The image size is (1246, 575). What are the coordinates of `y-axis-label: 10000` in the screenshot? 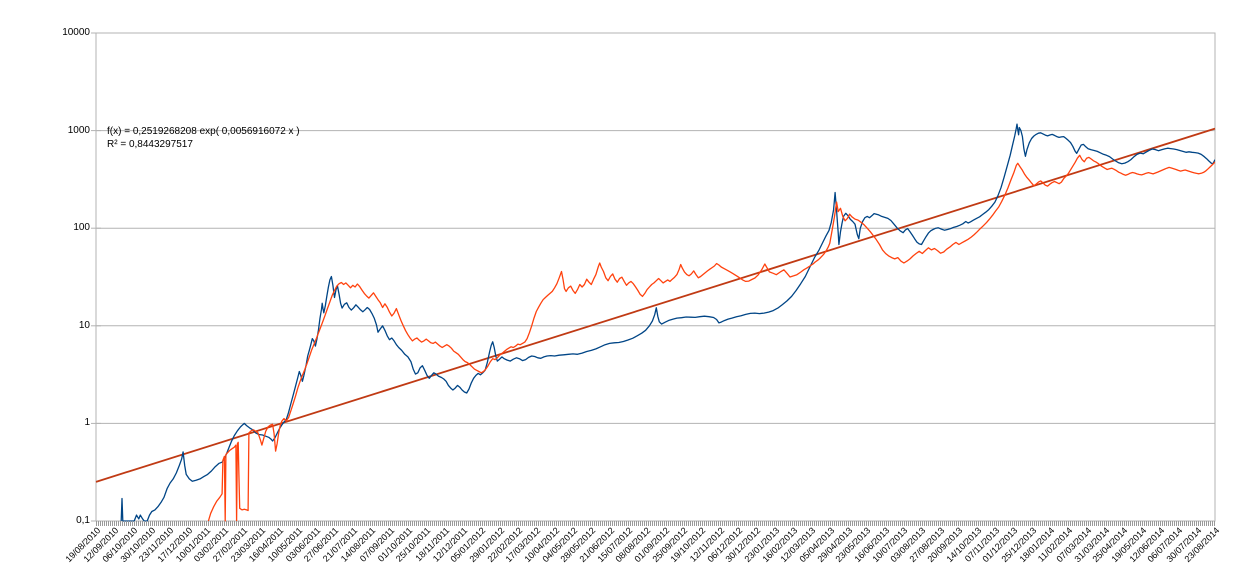 It's located at (76, 32).